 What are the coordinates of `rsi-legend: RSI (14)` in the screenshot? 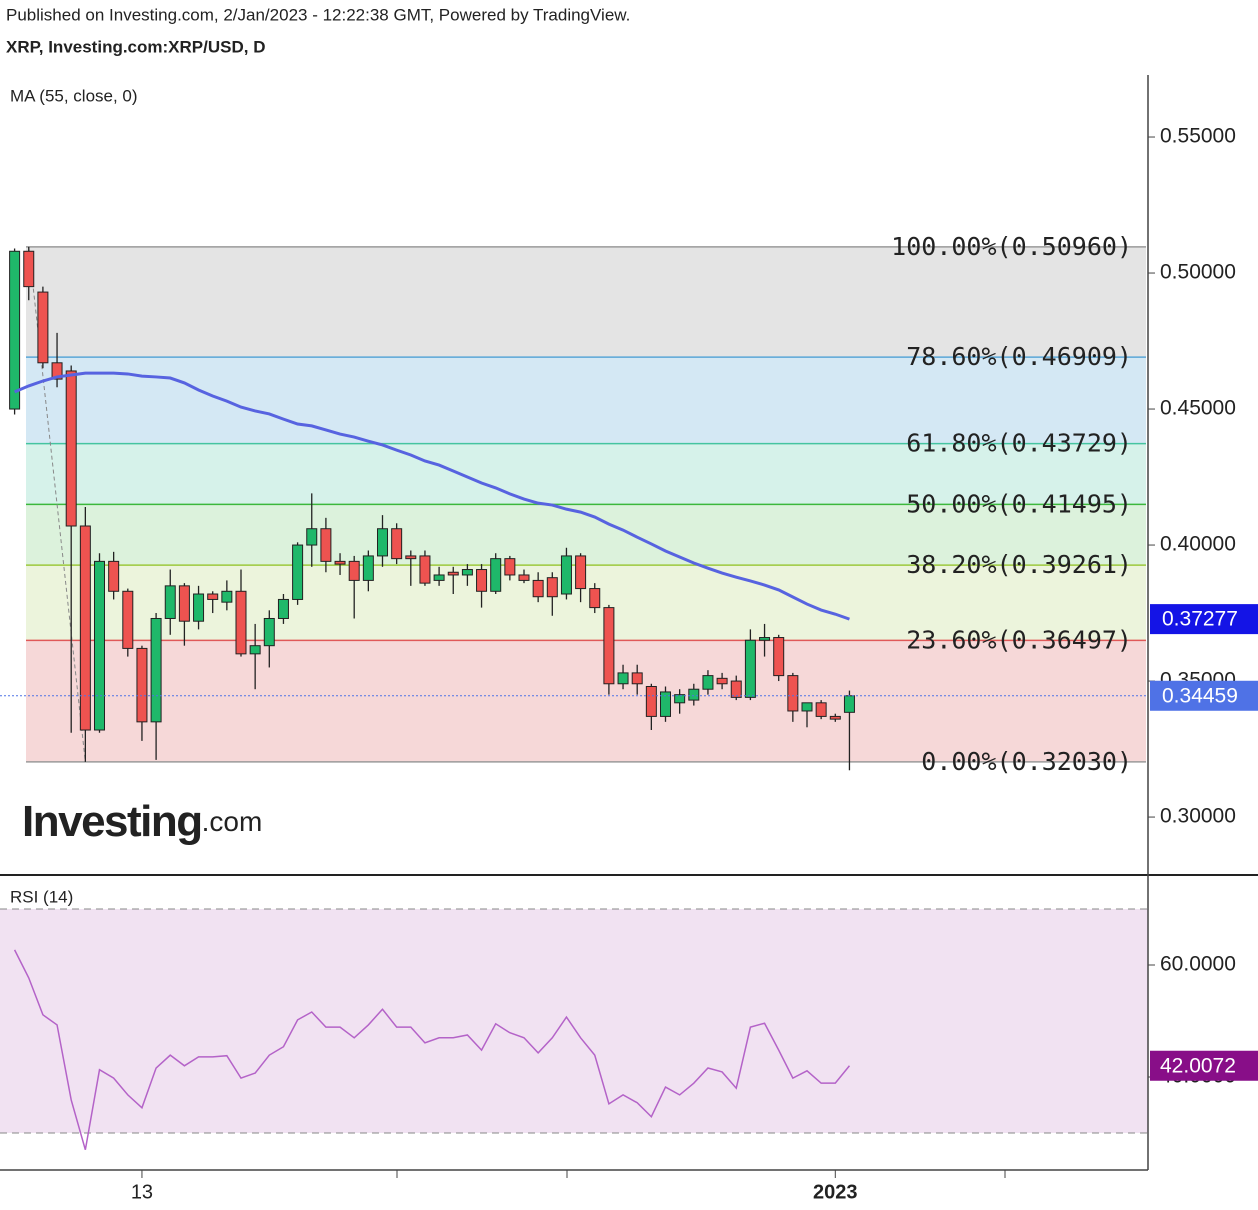 It's located at (41, 896).